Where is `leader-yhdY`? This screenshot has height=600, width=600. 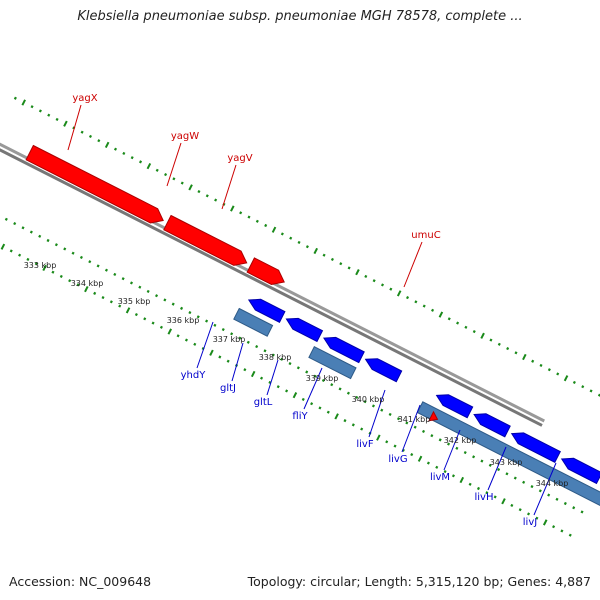 leader-yhdY is located at coordinates (205, 345).